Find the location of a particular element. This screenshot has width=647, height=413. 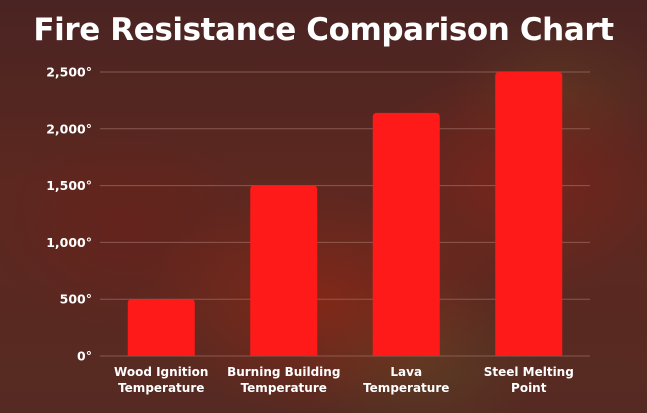

x-category-label: Point is located at coordinates (529, 388).